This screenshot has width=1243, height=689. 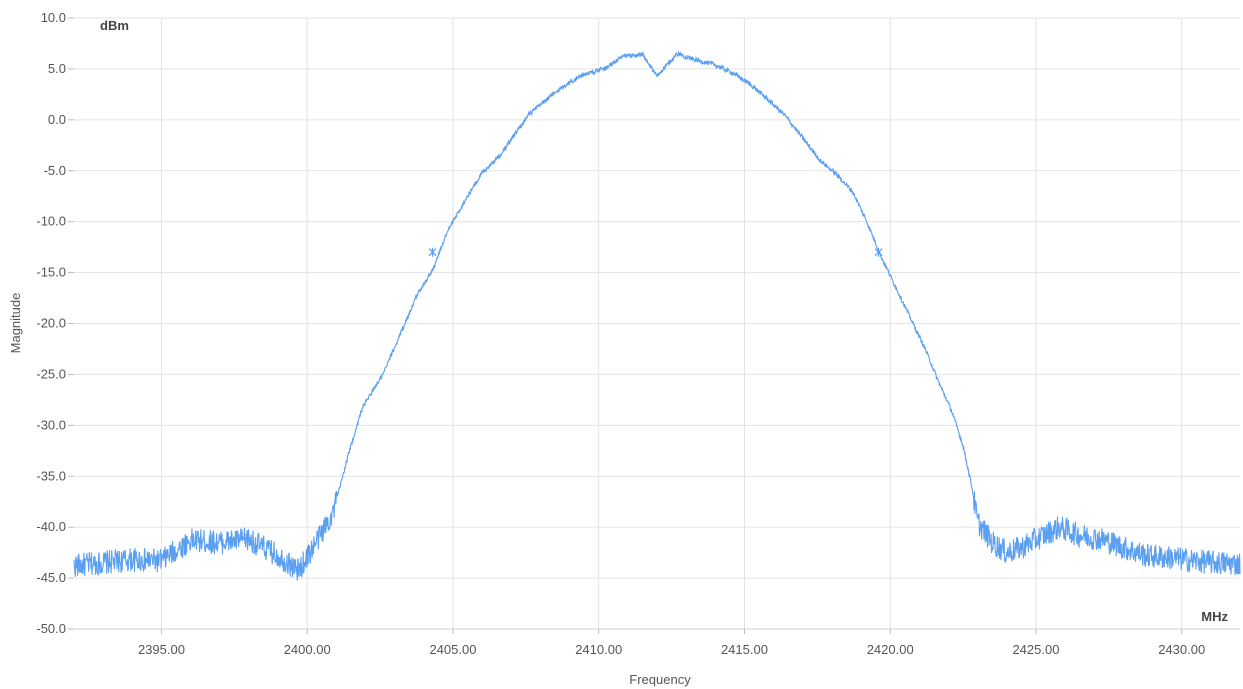 What do you see at coordinates (51, 628) in the screenshot?
I see `y-tick-label: -50.0` at bounding box center [51, 628].